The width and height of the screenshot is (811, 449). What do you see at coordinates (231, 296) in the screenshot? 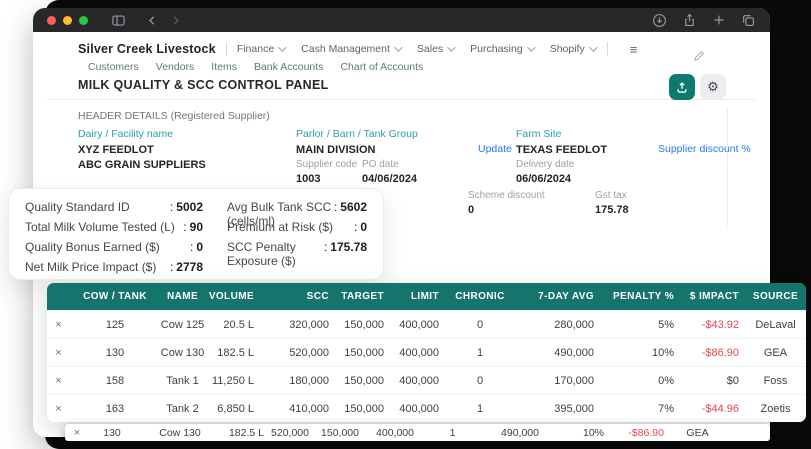
I see `column-header-volume: VOLUME` at bounding box center [231, 296].